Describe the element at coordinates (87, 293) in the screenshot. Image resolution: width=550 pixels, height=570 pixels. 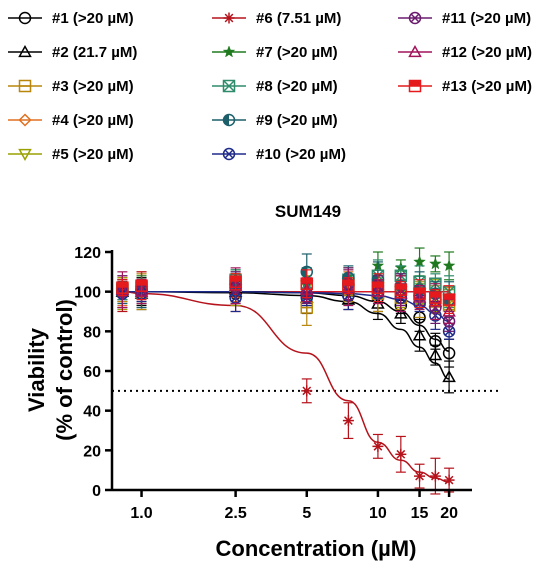
I see `y-tick-label: 100` at that location.